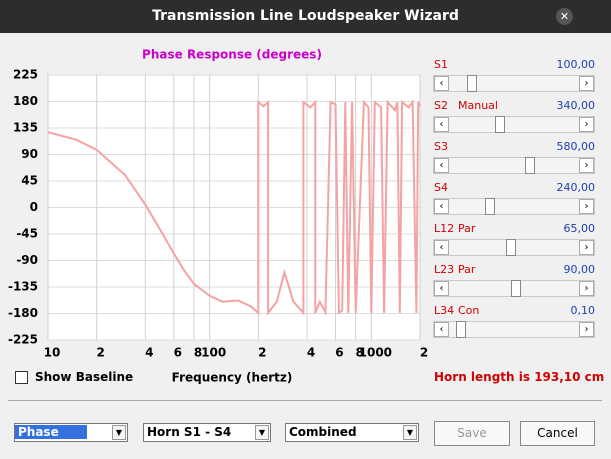 This screenshot has height=459, width=611. I want to click on slider-name: S1, so click(441, 64).